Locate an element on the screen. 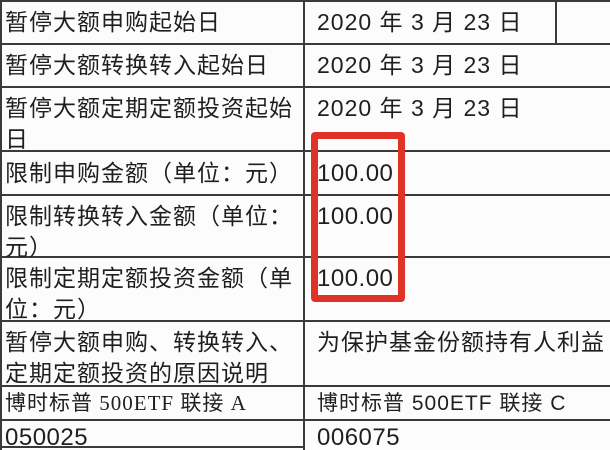 The width and height of the screenshot is (610, 450). table-bottom-border is located at coordinates (152, 447).